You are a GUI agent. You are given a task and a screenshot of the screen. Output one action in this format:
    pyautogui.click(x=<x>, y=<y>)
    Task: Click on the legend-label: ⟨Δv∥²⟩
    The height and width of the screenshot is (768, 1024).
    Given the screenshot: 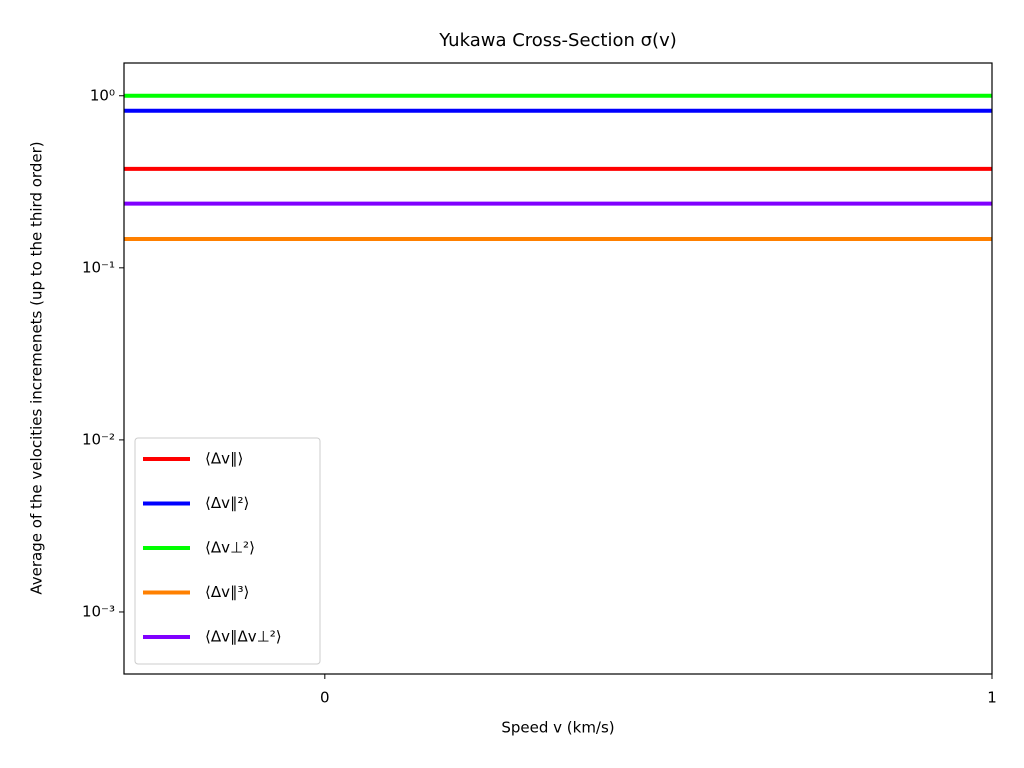 What is the action you would take?
    pyautogui.click(x=227, y=503)
    